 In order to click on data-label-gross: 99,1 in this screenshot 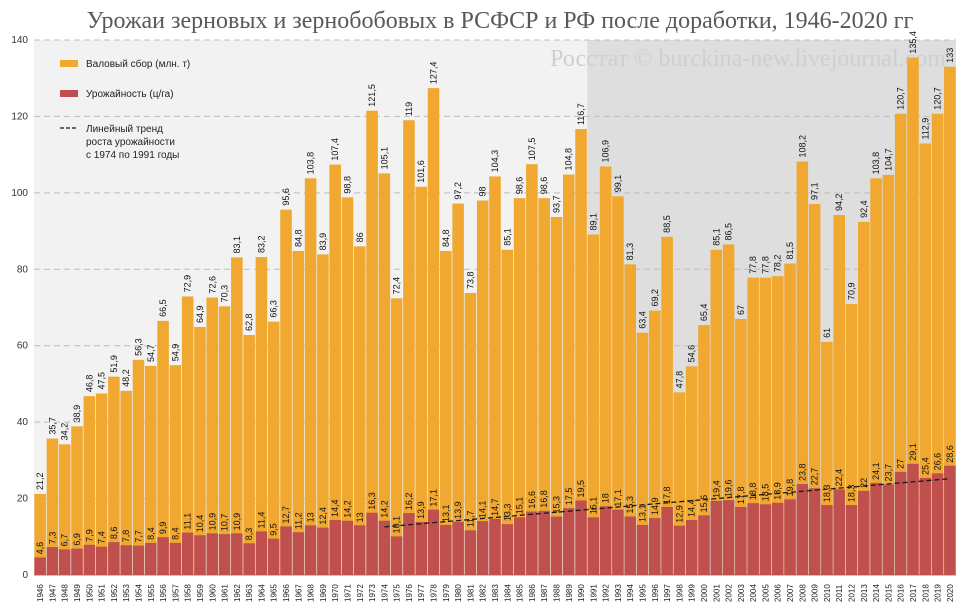, I will do `click(618, 184)`.